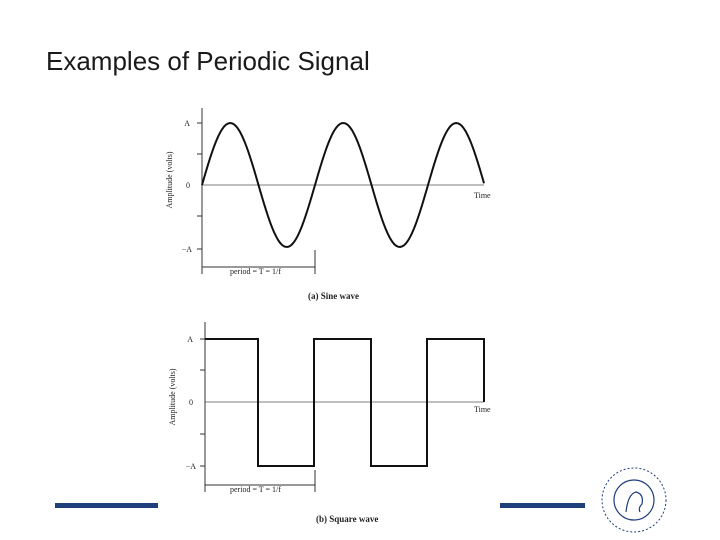  Describe the element at coordinates (345, 402) in the screenshot. I see `square-wave` at that location.